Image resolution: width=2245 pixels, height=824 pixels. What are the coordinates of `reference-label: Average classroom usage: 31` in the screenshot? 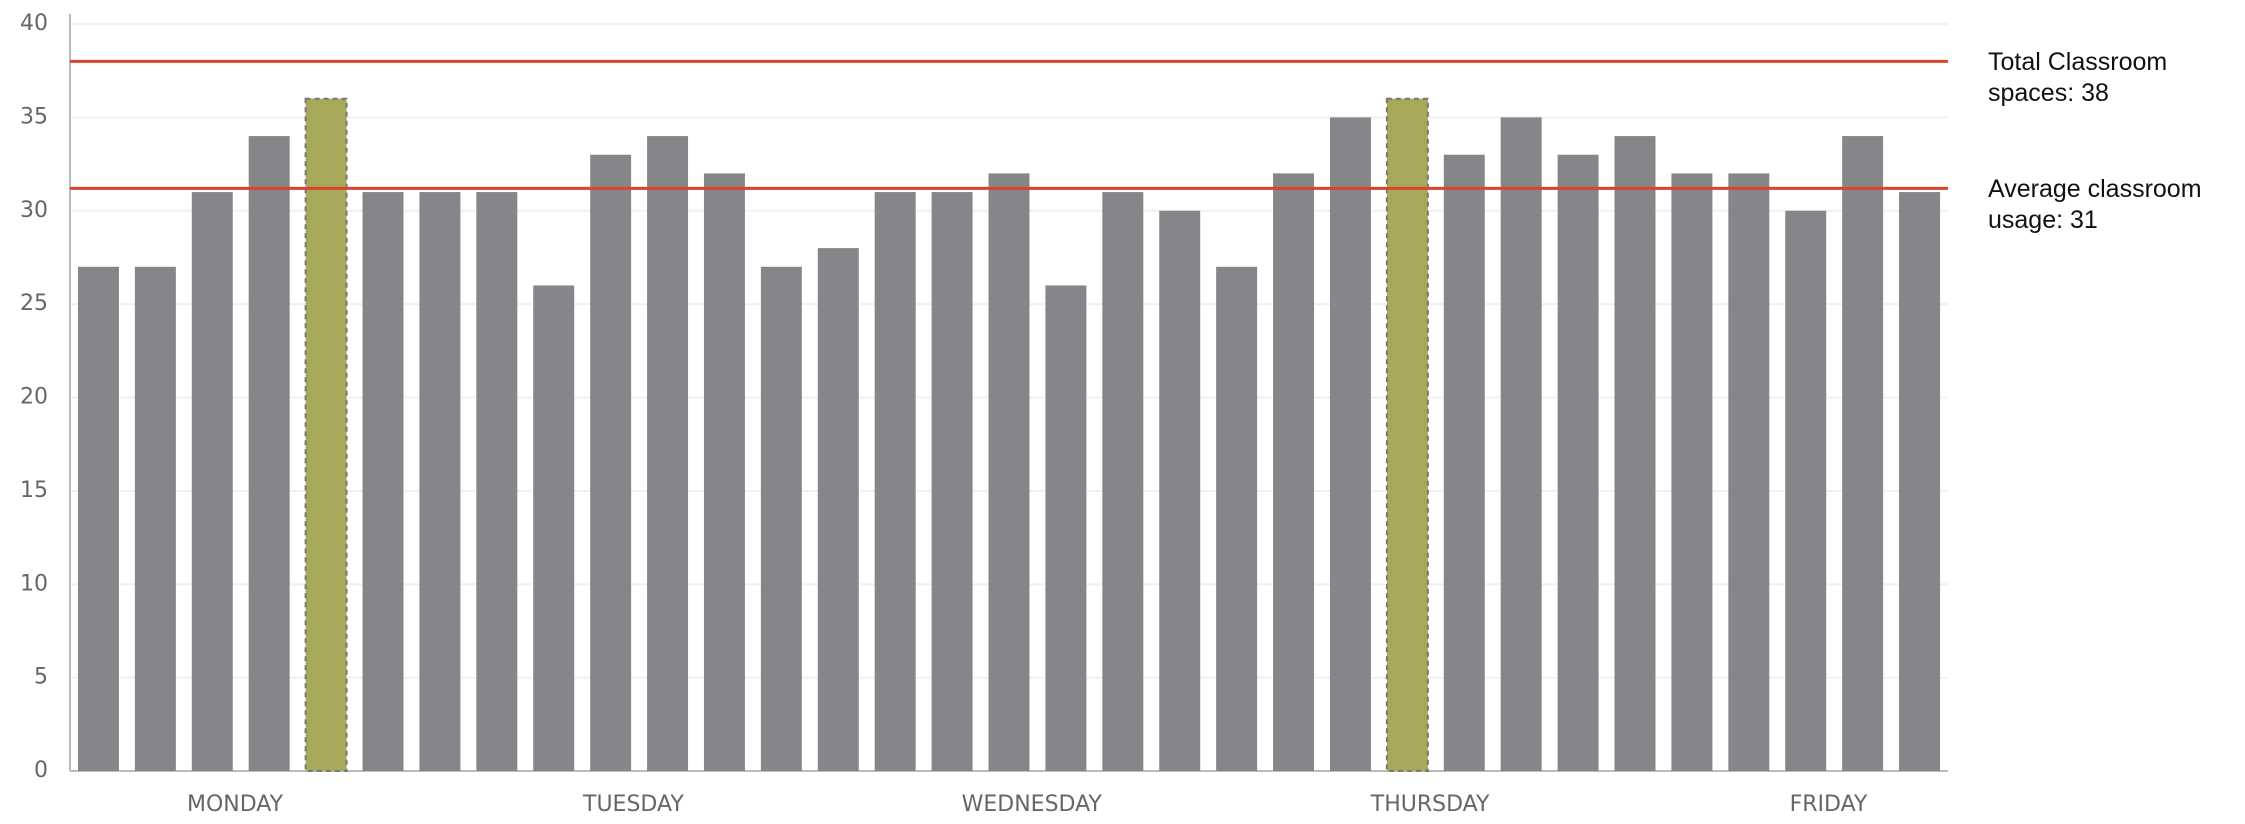 It's located at (2095, 205).